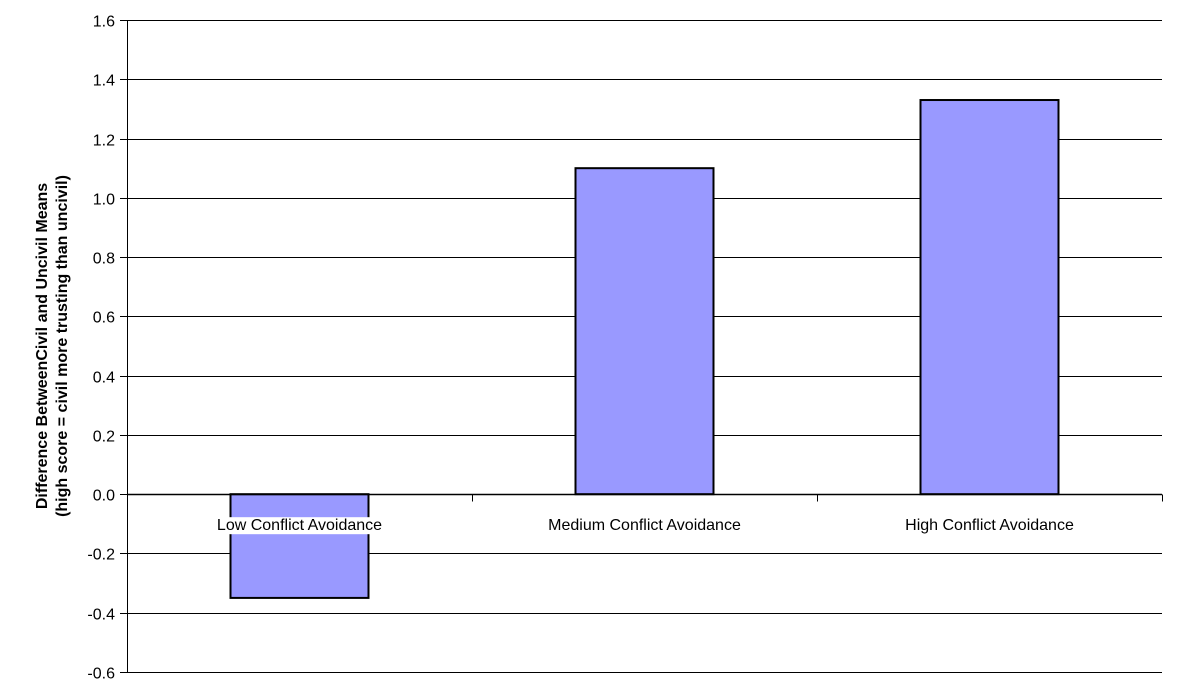  Describe the element at coordinates (104, 318) in the screenshot. I see `y-tick-label: 0.6` at that location.